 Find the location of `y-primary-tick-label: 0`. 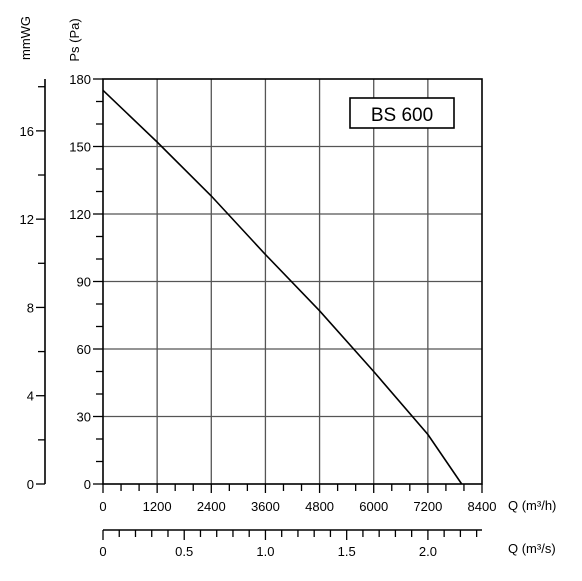

y-primary-tick-label: 0 is located at coordinates (87, 484).